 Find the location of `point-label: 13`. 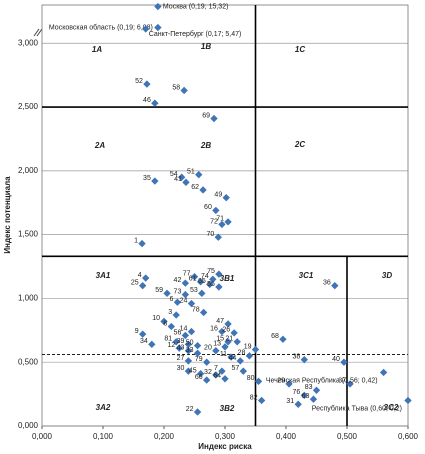

point-label: 13 is located at coordinates (217, 344).